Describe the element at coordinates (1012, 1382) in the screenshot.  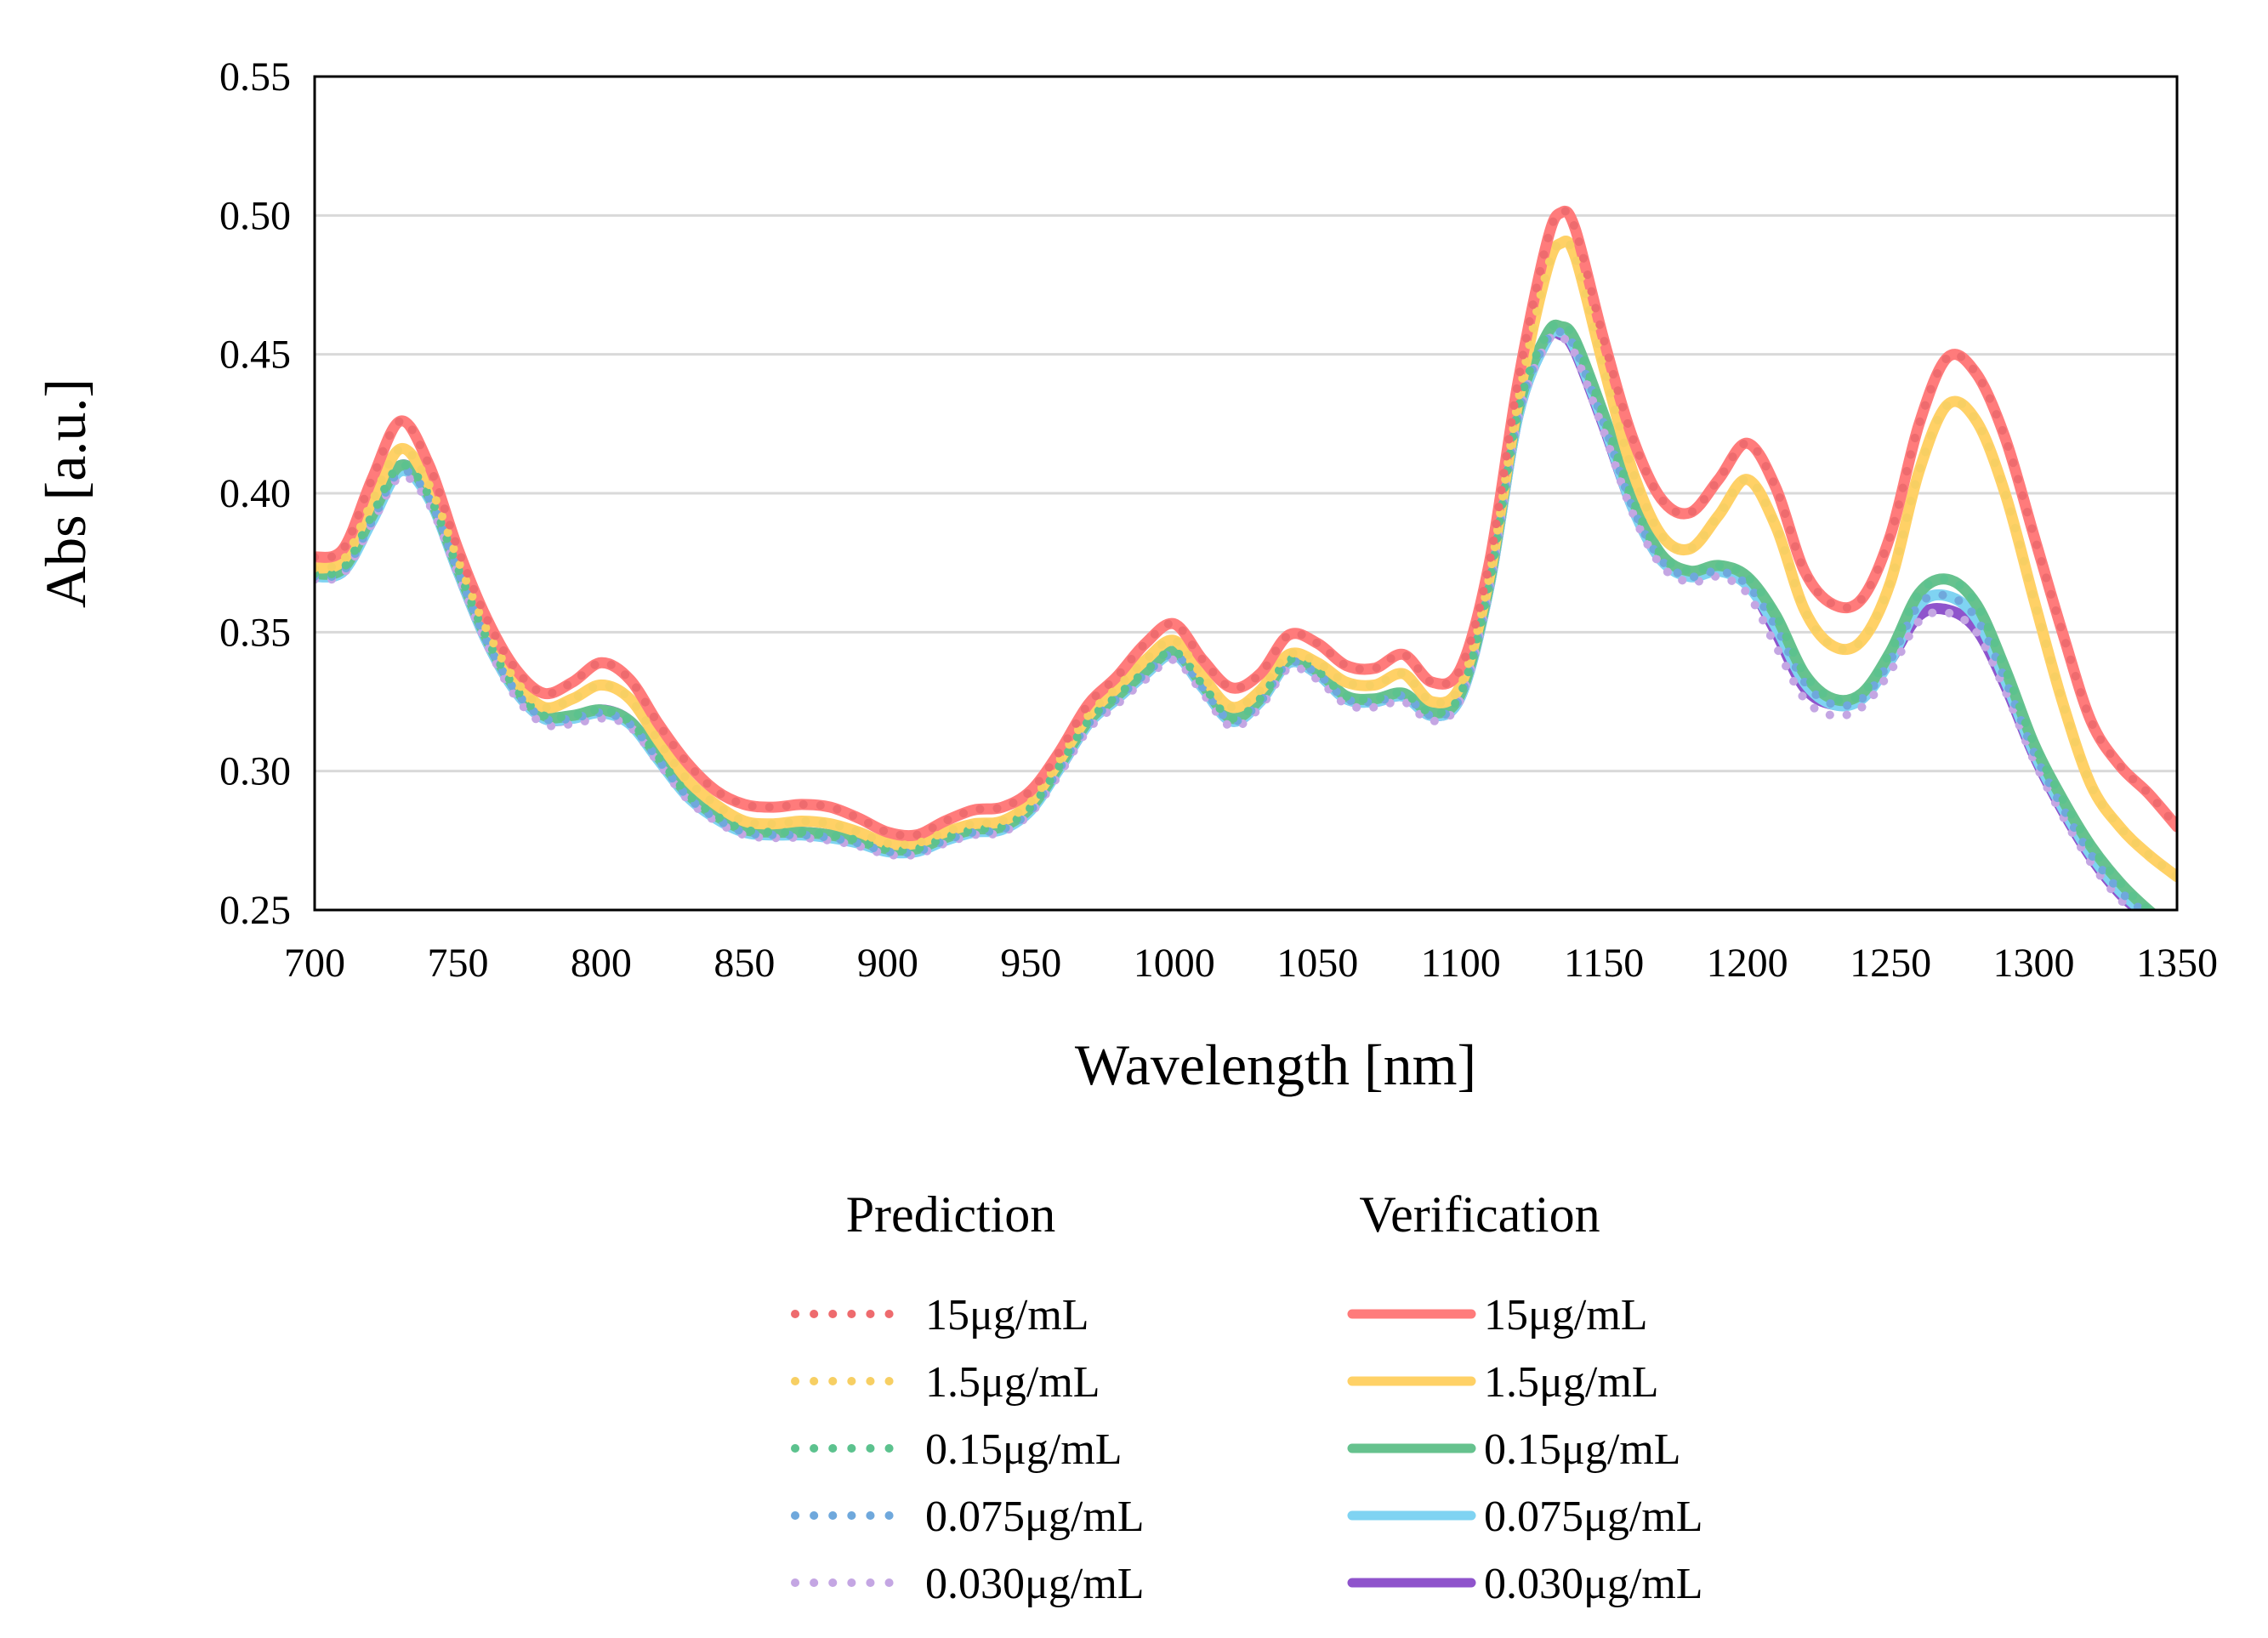
I see `legend-label-prediction-1: 1.5μg/mL` at that location.